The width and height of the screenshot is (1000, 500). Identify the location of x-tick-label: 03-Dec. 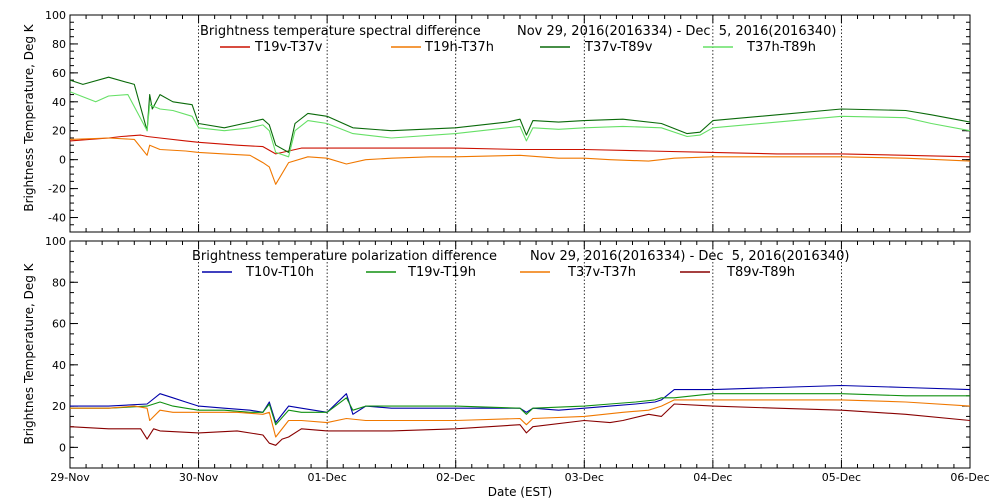
(584, 477).